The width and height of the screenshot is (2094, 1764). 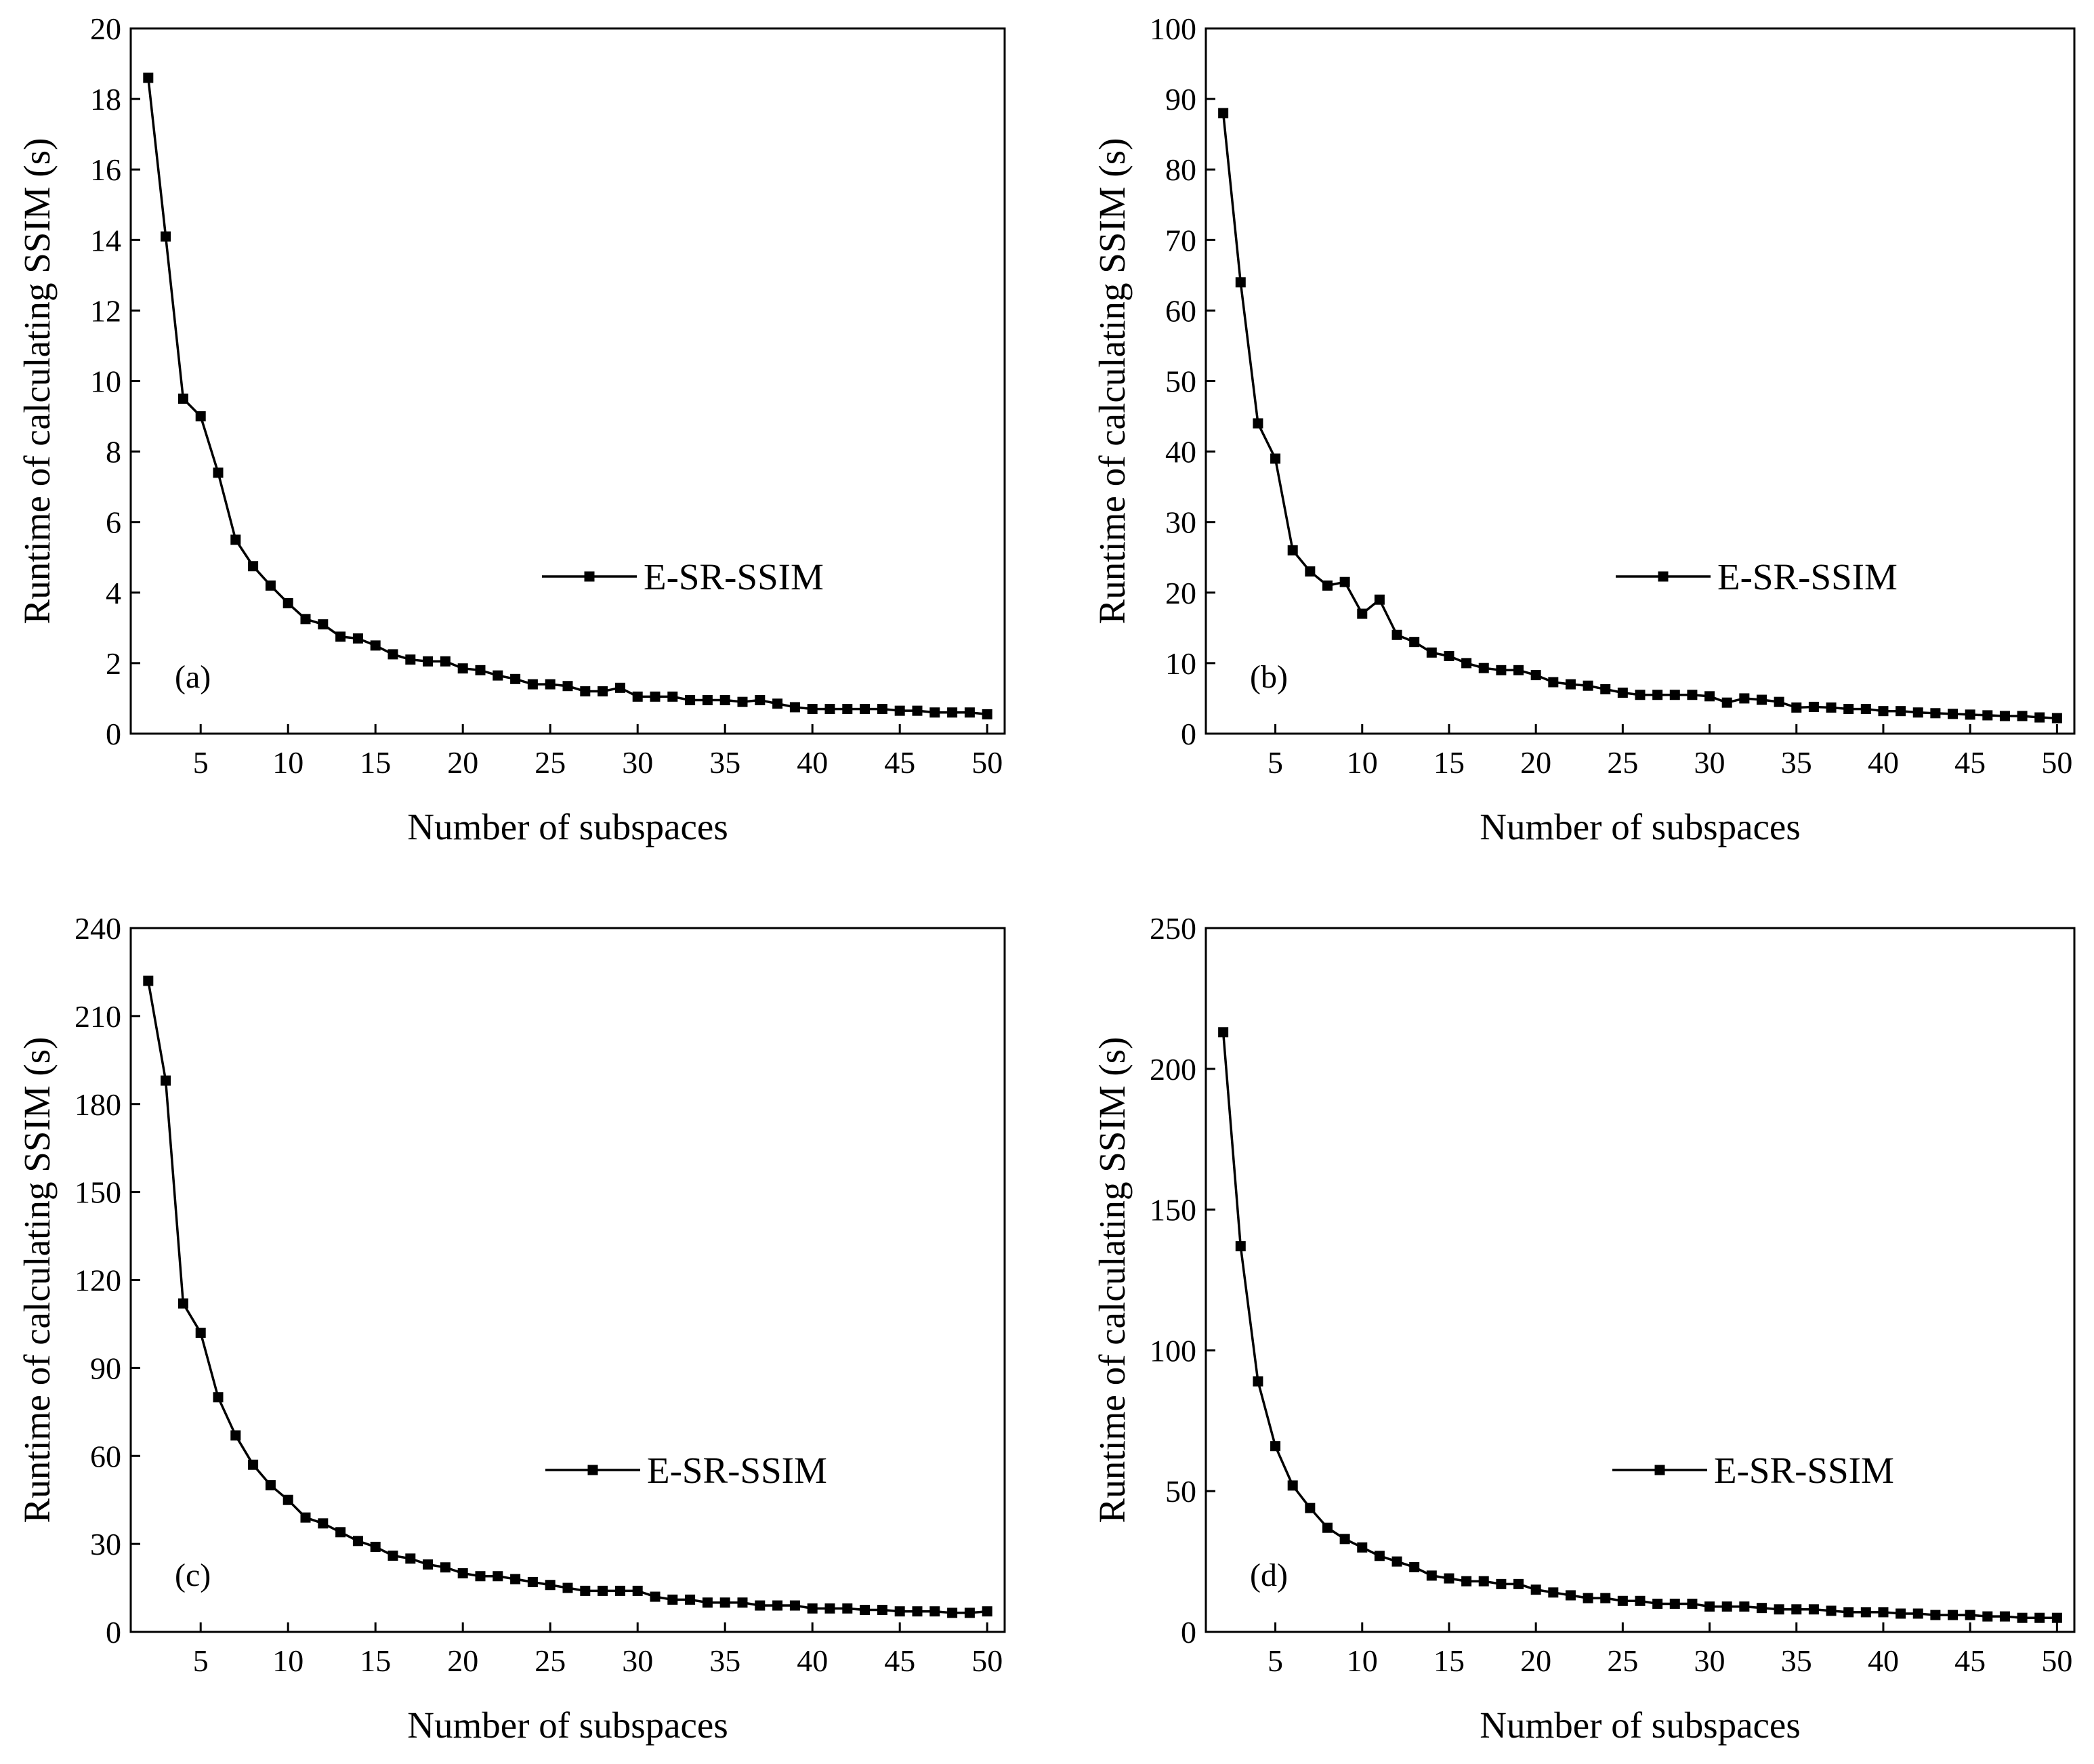 What do you see at coordinates (1180, 522) in the screenshot?
I see `y-tick-label: 30` at bounding box center [1180, 522].